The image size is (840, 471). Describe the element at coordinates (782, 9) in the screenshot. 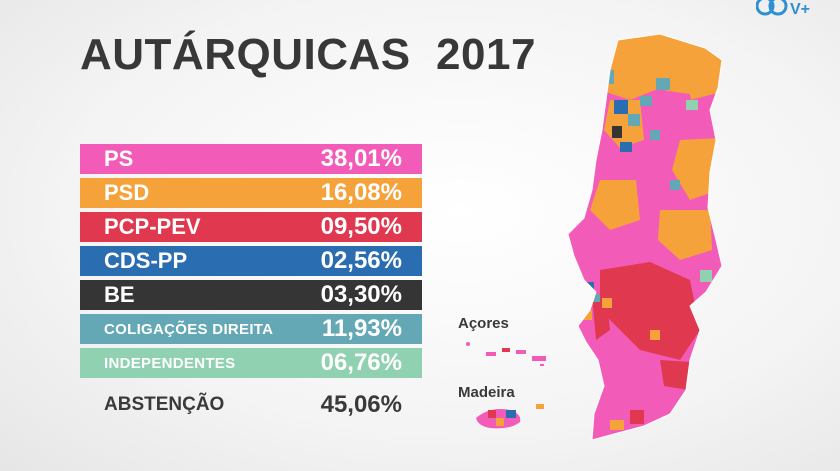

I see `rr-logo-icon: V+` at that location.